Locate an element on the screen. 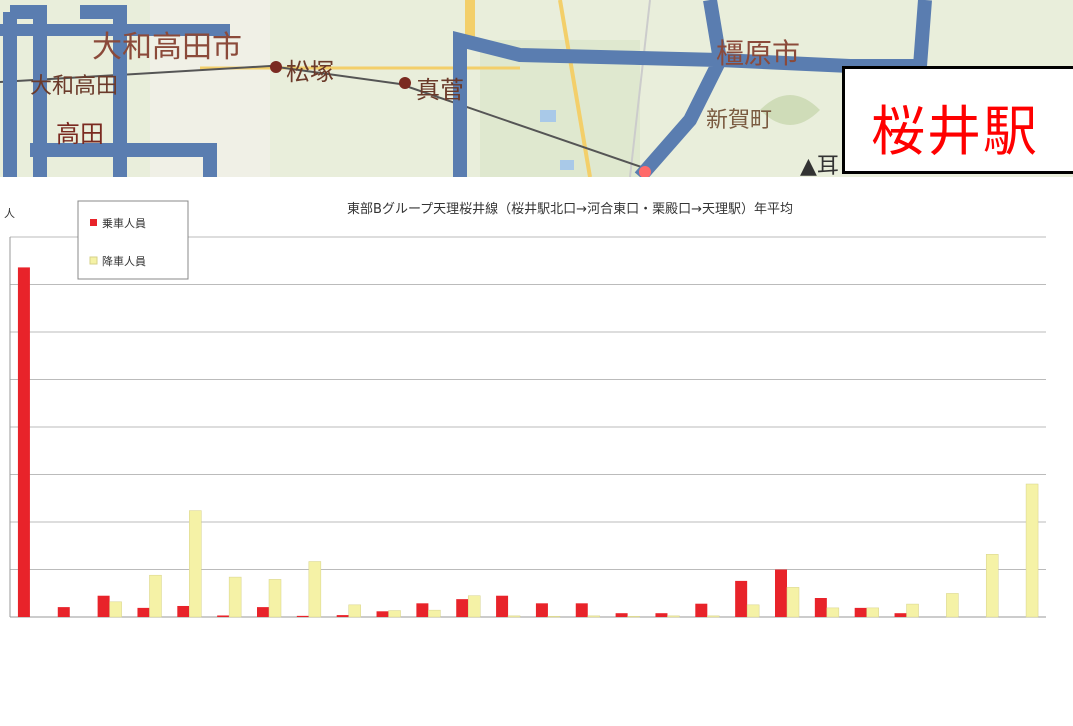 The height and width of the screenshot is (726, 1073). legend-label-alighting: 降車人員 is located at coordinates (124, 261).